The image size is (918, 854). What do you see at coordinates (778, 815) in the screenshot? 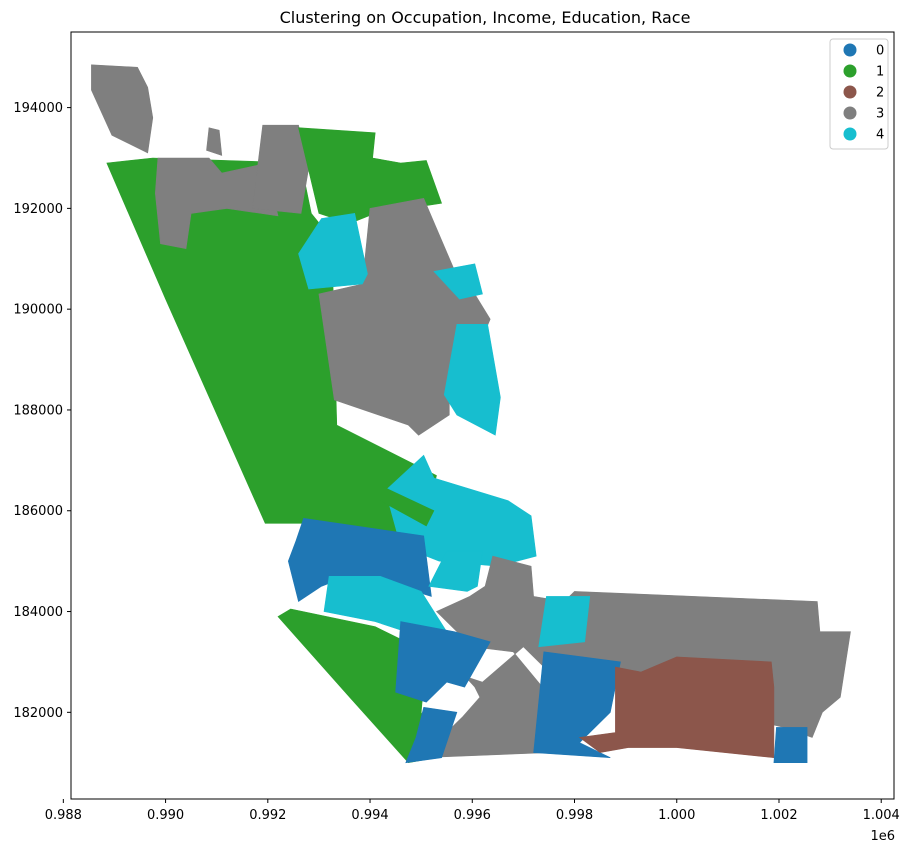
I see `x-tick-label: 1.002` at bounding box center [778, 815].